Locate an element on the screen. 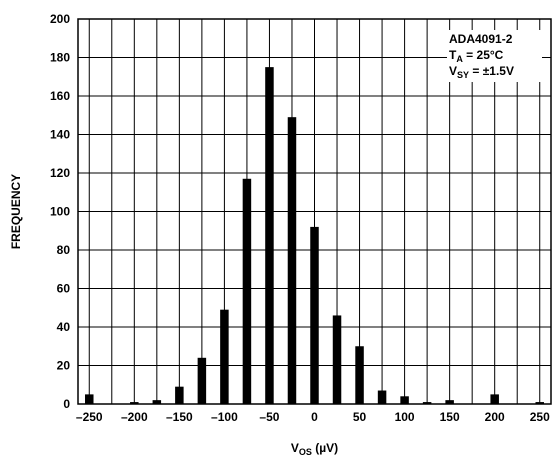 This screenshot has height=458, width=557. y-tick-label: 0 is located at coordinates (66, 404).